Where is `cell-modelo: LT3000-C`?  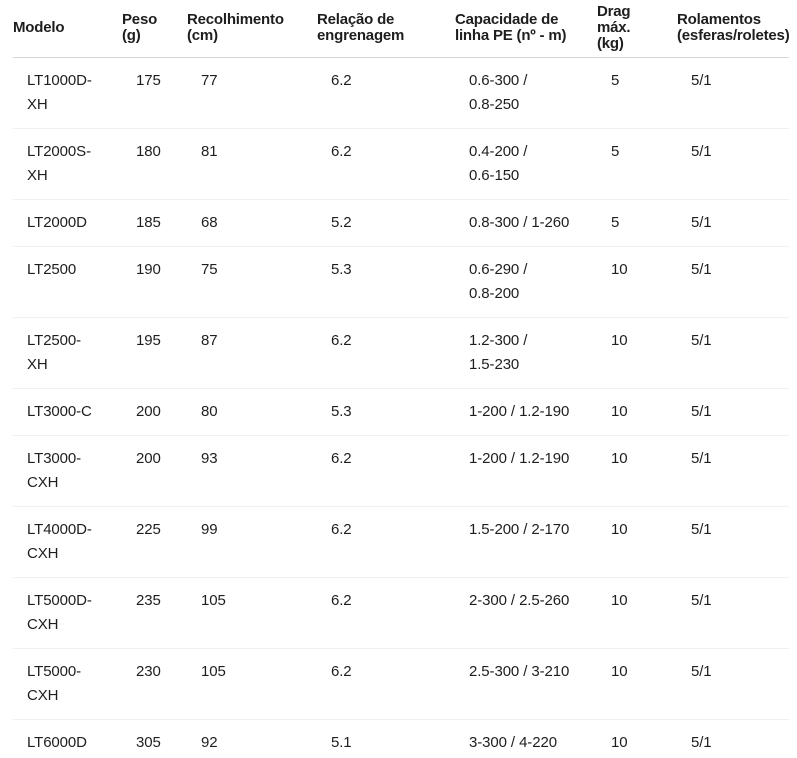
cell-modelo: LT3000-C is located at coordinates (67, 412).